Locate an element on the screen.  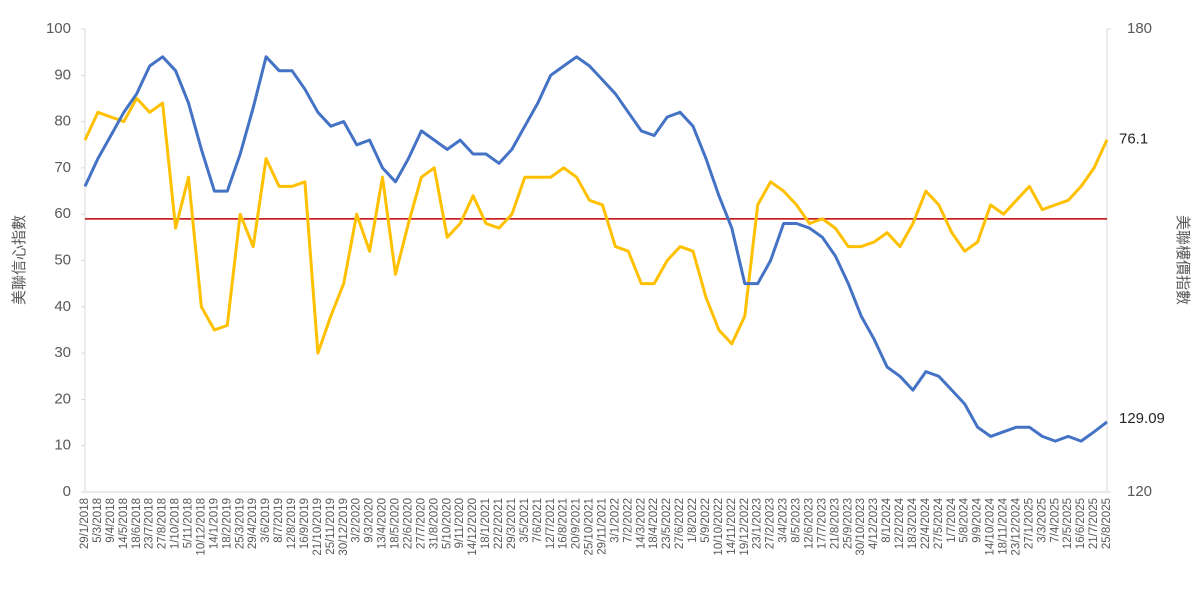
x-tick-label: 22/2/2021 is located at coordinates (499, 523).